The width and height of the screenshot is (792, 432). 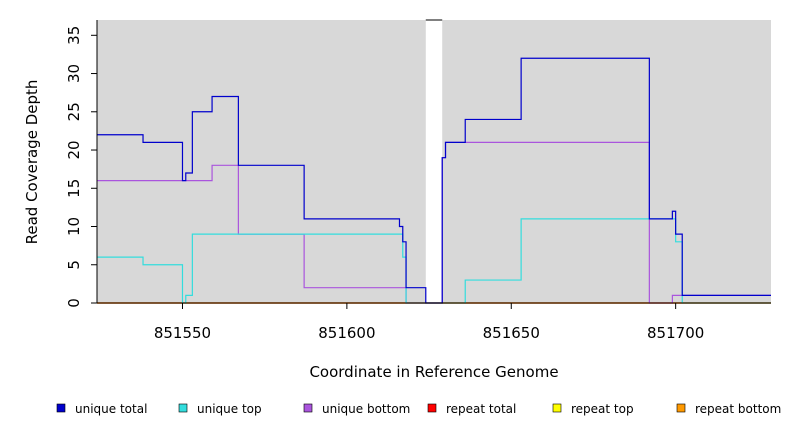 I want to click on legend-label: repeat bottom, so click(x=738, y=409).